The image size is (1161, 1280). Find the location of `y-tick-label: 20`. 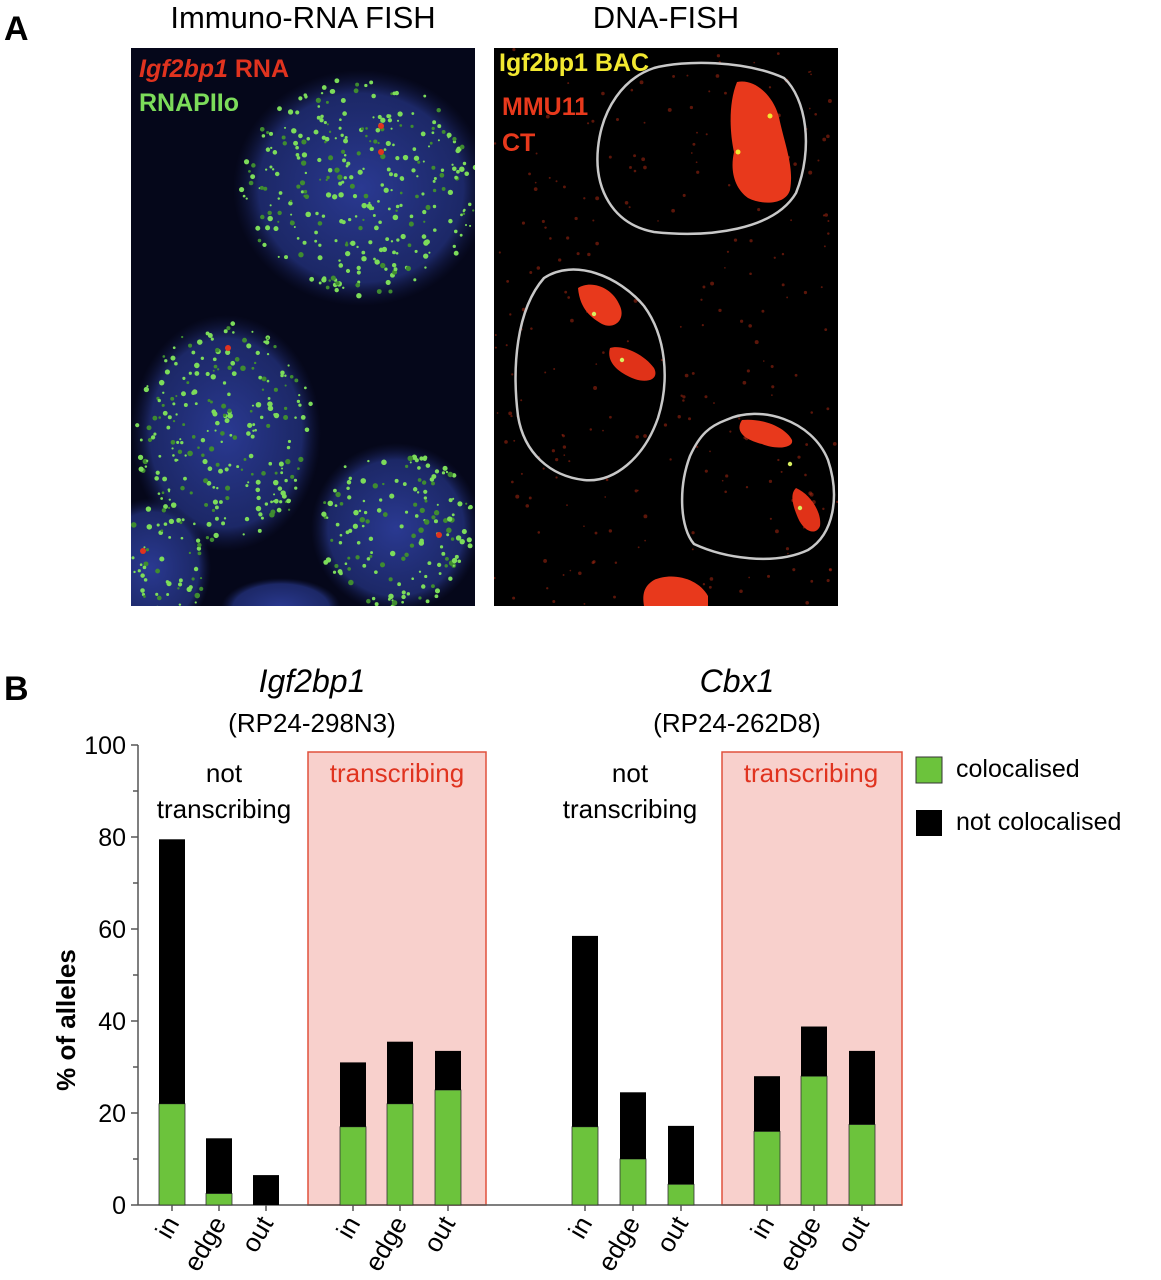

y-tick-label: 20 is located at coordinates (112, 1114).